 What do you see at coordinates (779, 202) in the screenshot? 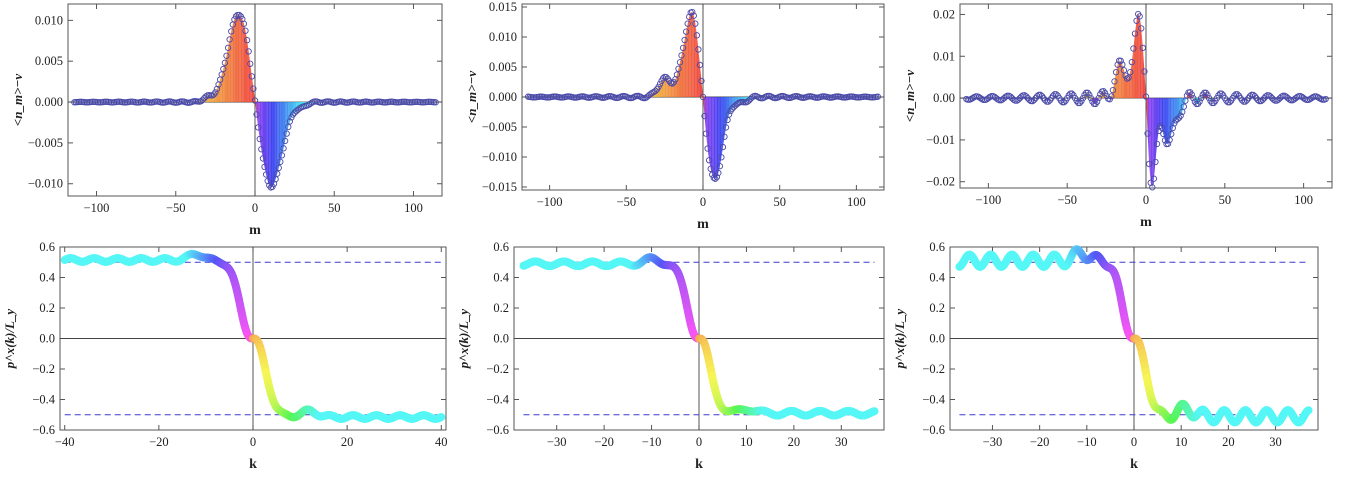
I see `x-tick-label: 50` at bounding box center [779, 202].